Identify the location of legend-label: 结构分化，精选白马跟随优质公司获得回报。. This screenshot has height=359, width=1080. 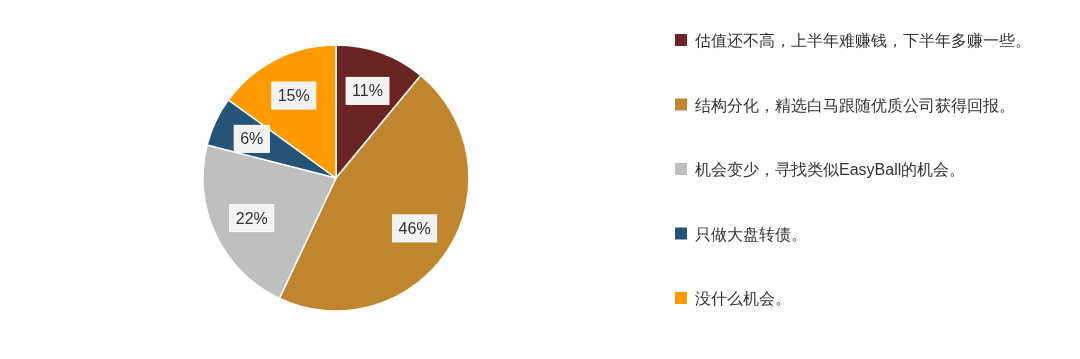
(855, 105).